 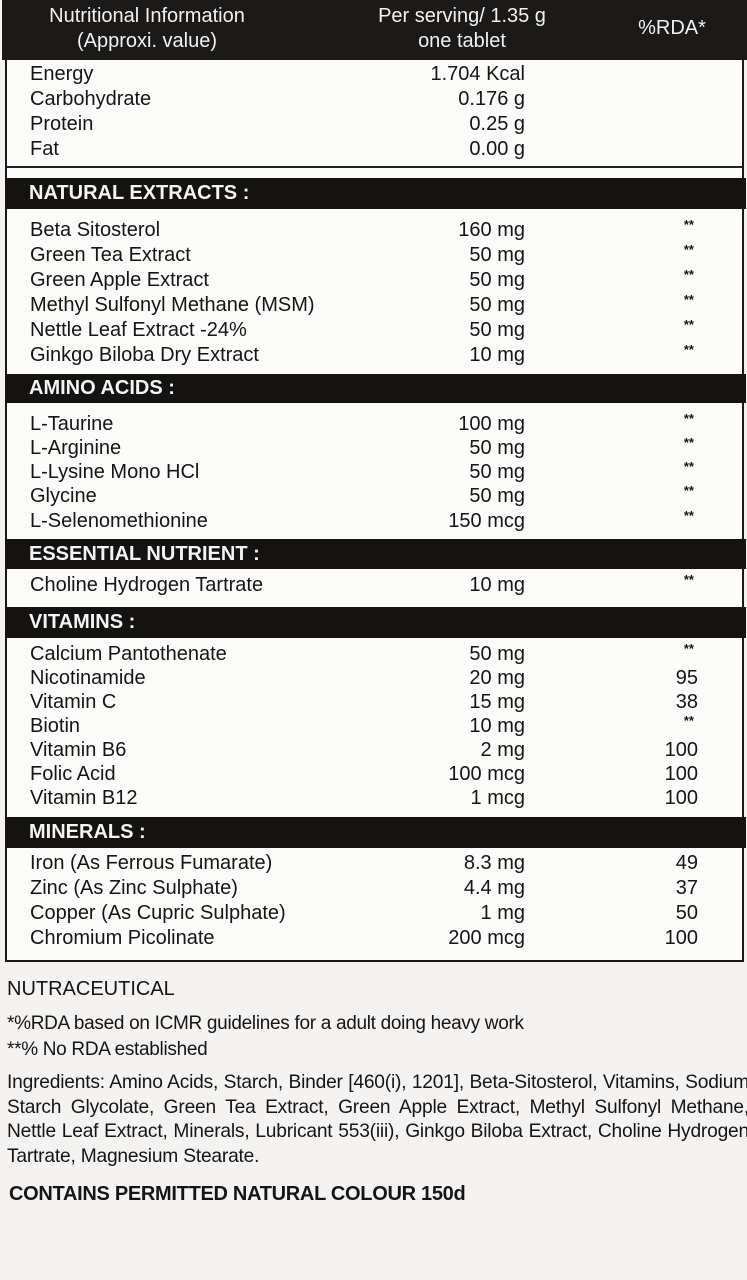 I want to click on table-row: Energy 1.704 Kcal, so click(x=374, y=74).